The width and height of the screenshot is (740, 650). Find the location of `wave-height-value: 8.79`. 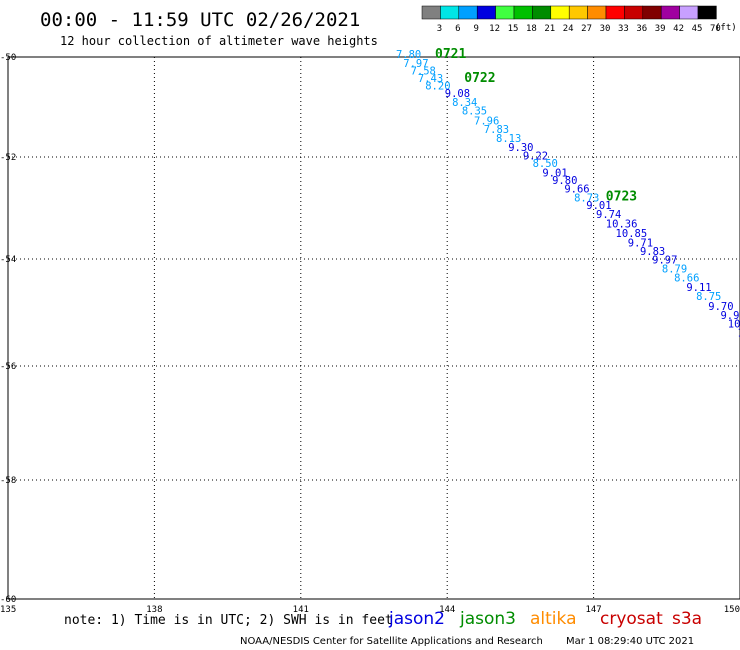

wave-height-value: 8.79 is located at coordinates (674, 269).